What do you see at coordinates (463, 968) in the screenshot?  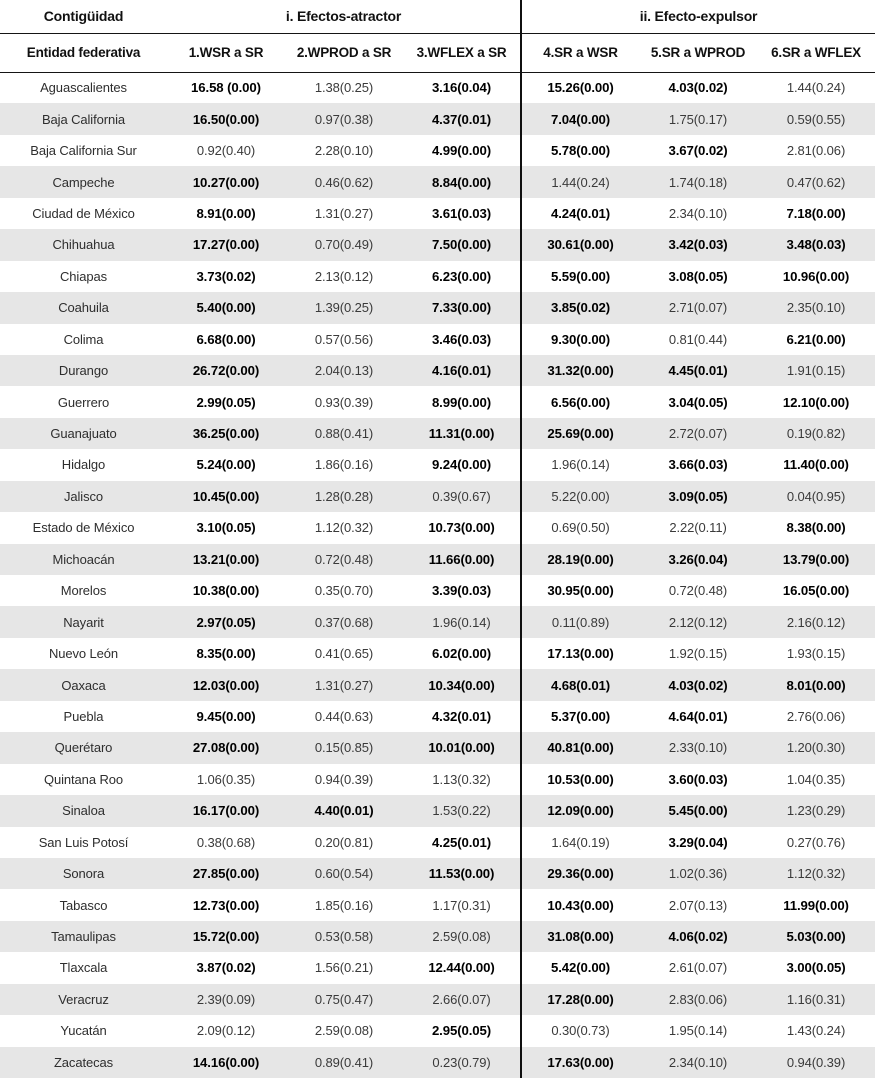 I see `stat-cell: 12.44(0.00)` at bounding box center [463, 968].